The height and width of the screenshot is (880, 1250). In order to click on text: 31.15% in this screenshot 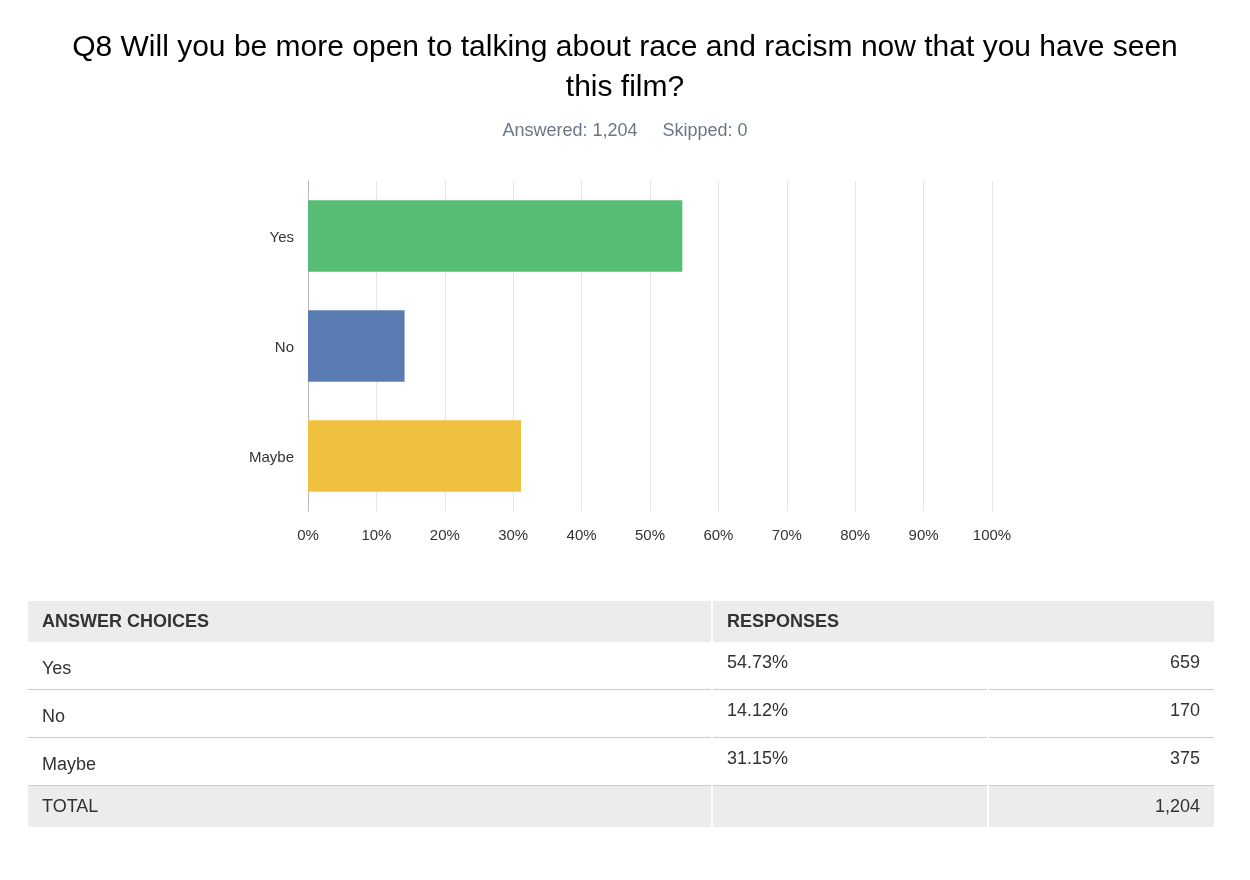, I will do `click(850, 762)`.